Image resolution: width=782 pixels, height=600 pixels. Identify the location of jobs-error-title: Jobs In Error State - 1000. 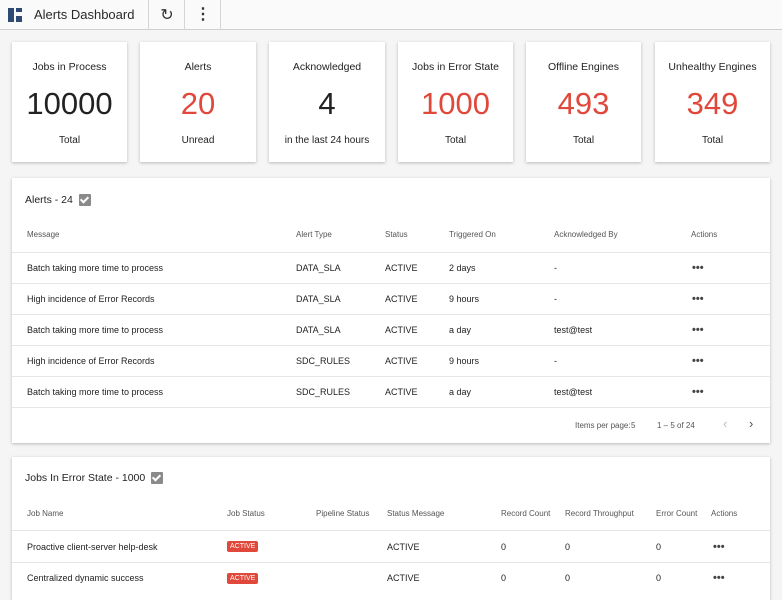
(94, 478).